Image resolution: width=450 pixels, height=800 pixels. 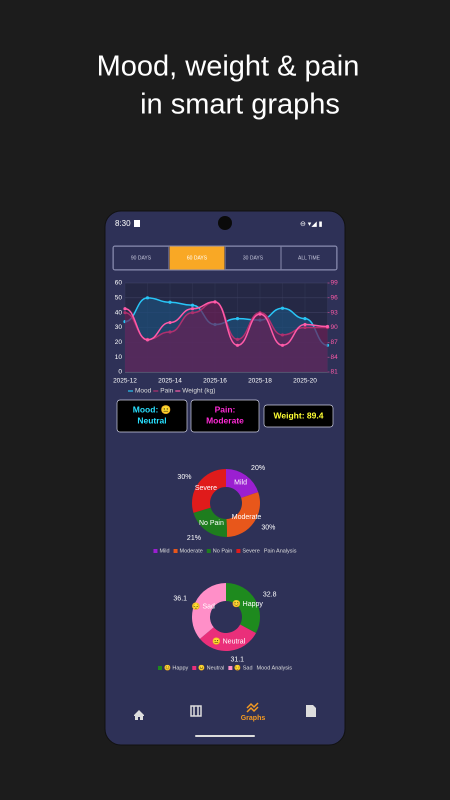 I want to click on stat-text: Mood: 😐 Neutral, so click(x=152, y=415).